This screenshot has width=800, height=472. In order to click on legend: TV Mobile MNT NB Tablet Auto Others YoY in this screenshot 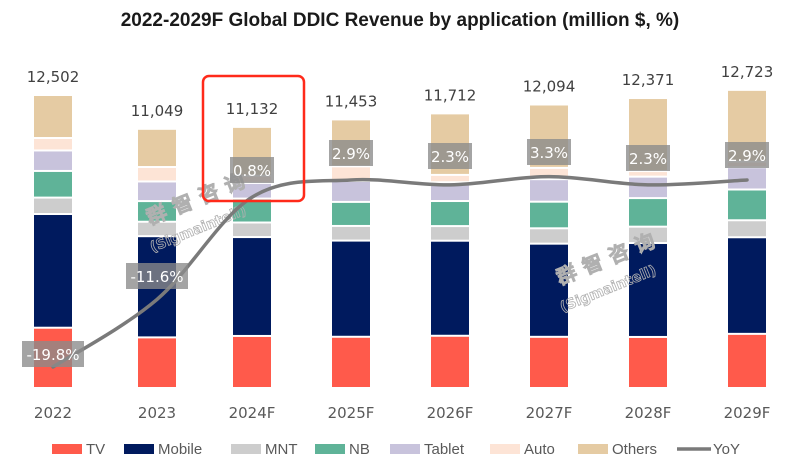, I will do `click(396, 449)`.